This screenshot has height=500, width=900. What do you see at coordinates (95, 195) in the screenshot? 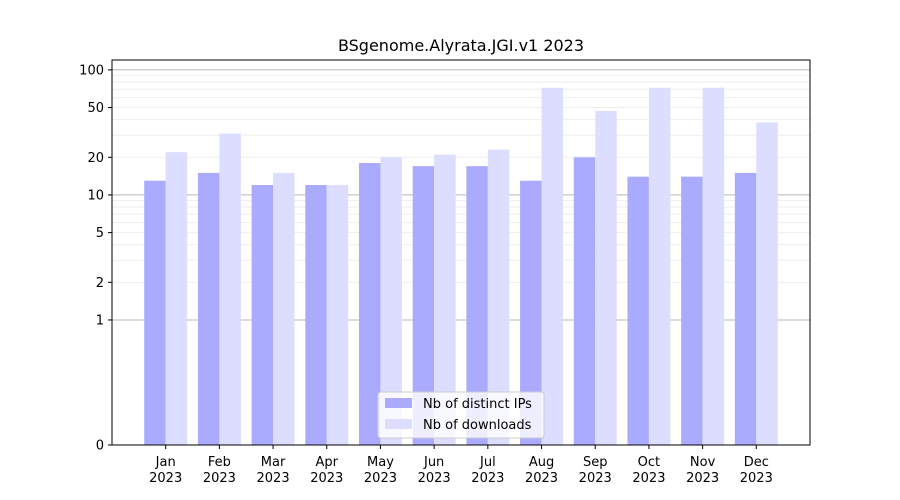
I see `y-tick-label: 10` at bounding box center [95, 195].